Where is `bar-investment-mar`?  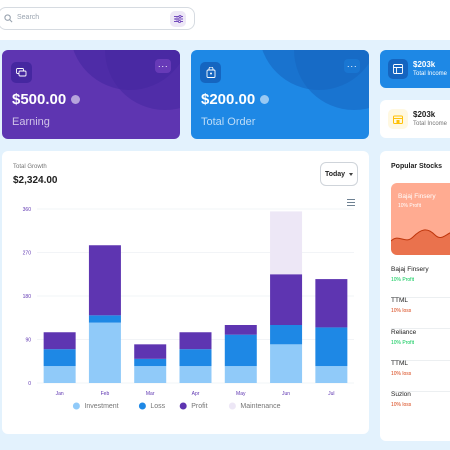
bar-investment-mar is located at coordinates (150, 374).